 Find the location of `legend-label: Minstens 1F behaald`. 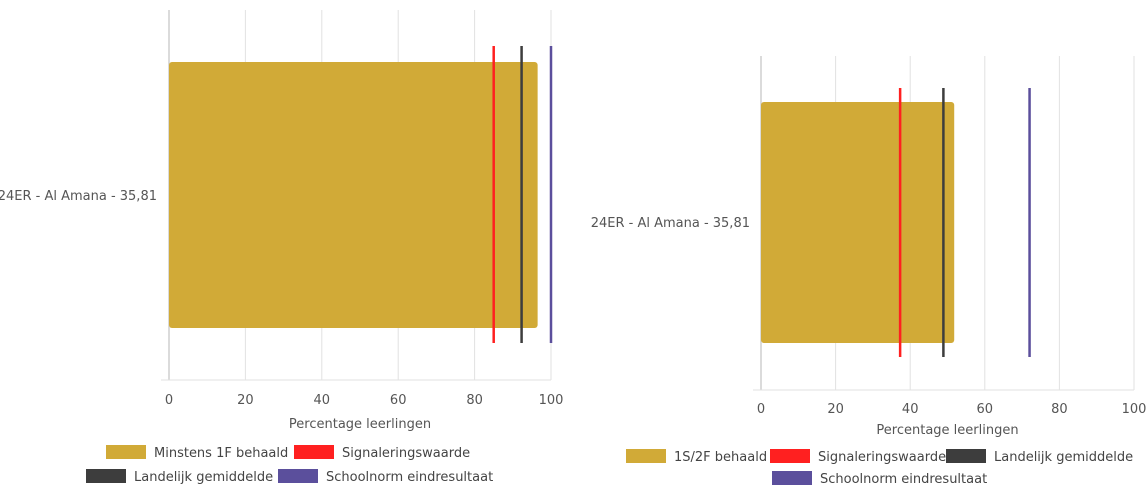

legend-label: Minstens 1F behaald is located at coordinates (221, 453).